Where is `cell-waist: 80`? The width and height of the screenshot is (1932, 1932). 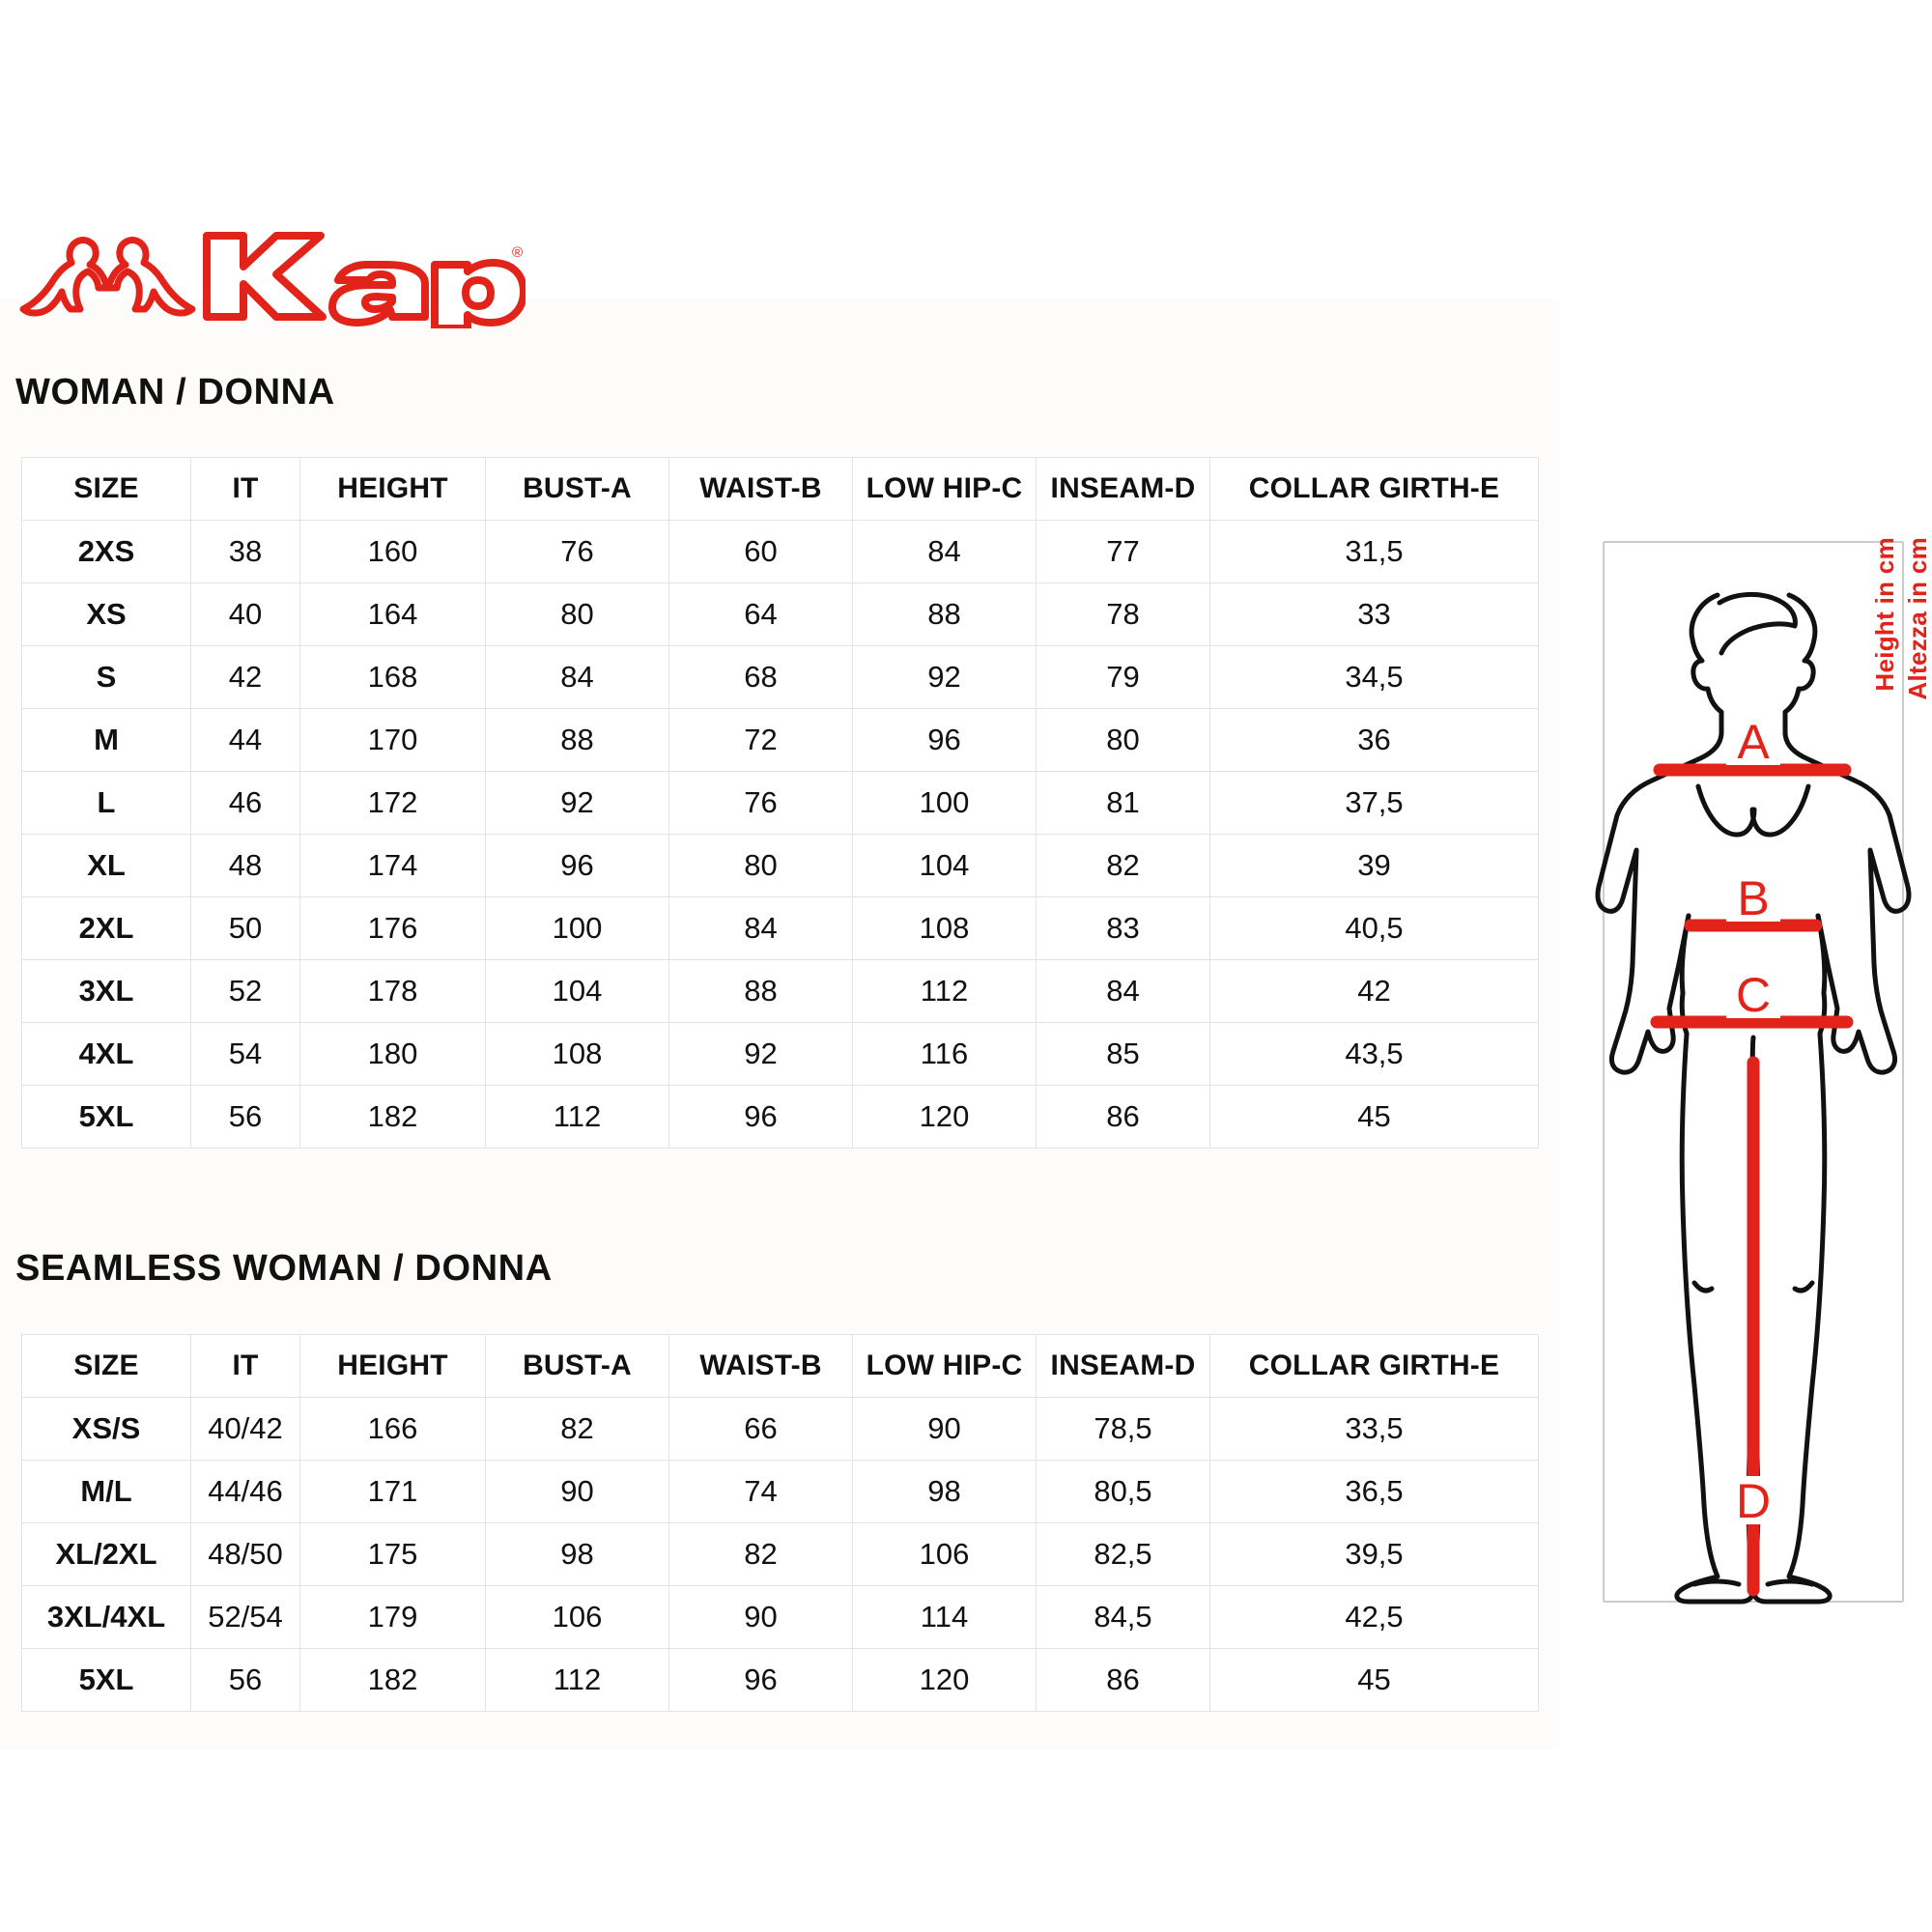
cell-waist: 80 is located at coordinates (760, 865).